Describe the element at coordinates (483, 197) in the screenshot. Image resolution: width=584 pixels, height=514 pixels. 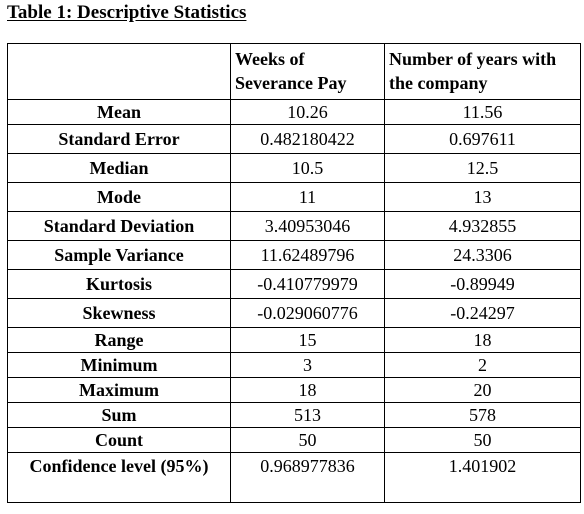
I see `row-value-years: 13` at that location.